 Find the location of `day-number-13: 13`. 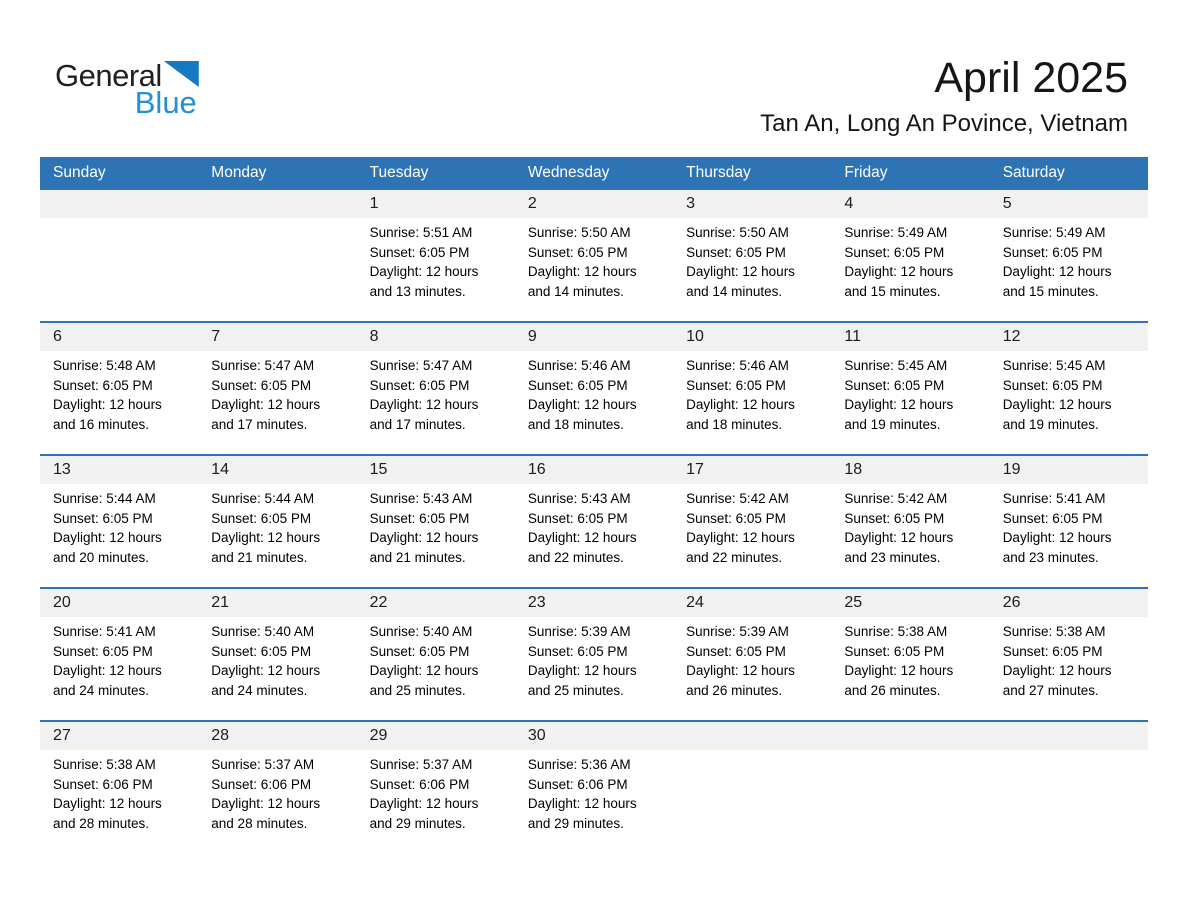

day-number-13: 13 is located at coordinates (62, 469).